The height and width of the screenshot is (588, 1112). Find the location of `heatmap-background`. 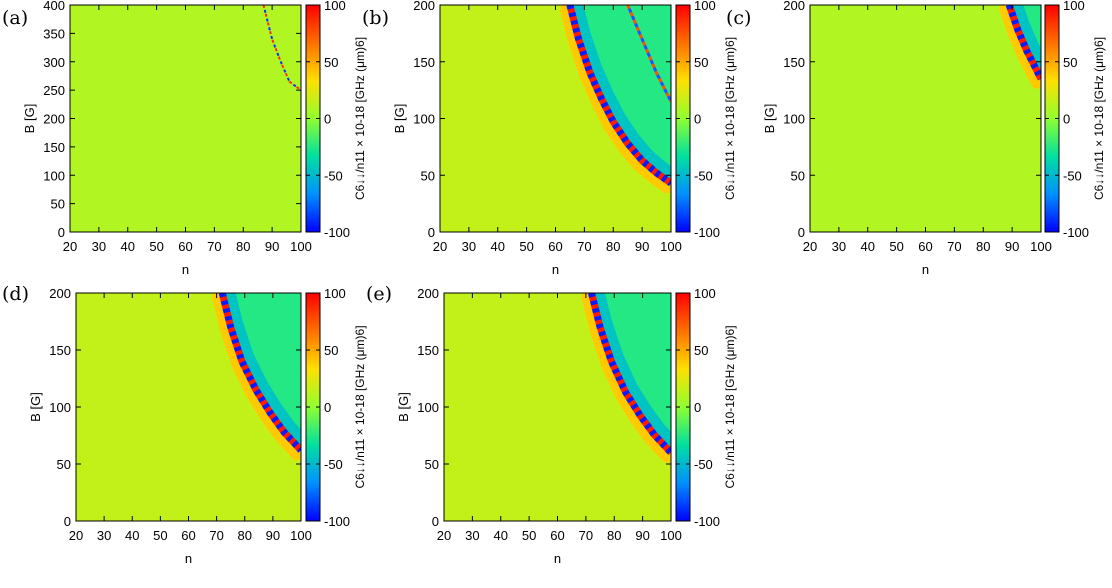

heatmap-background is located at coordinates (185, 118).